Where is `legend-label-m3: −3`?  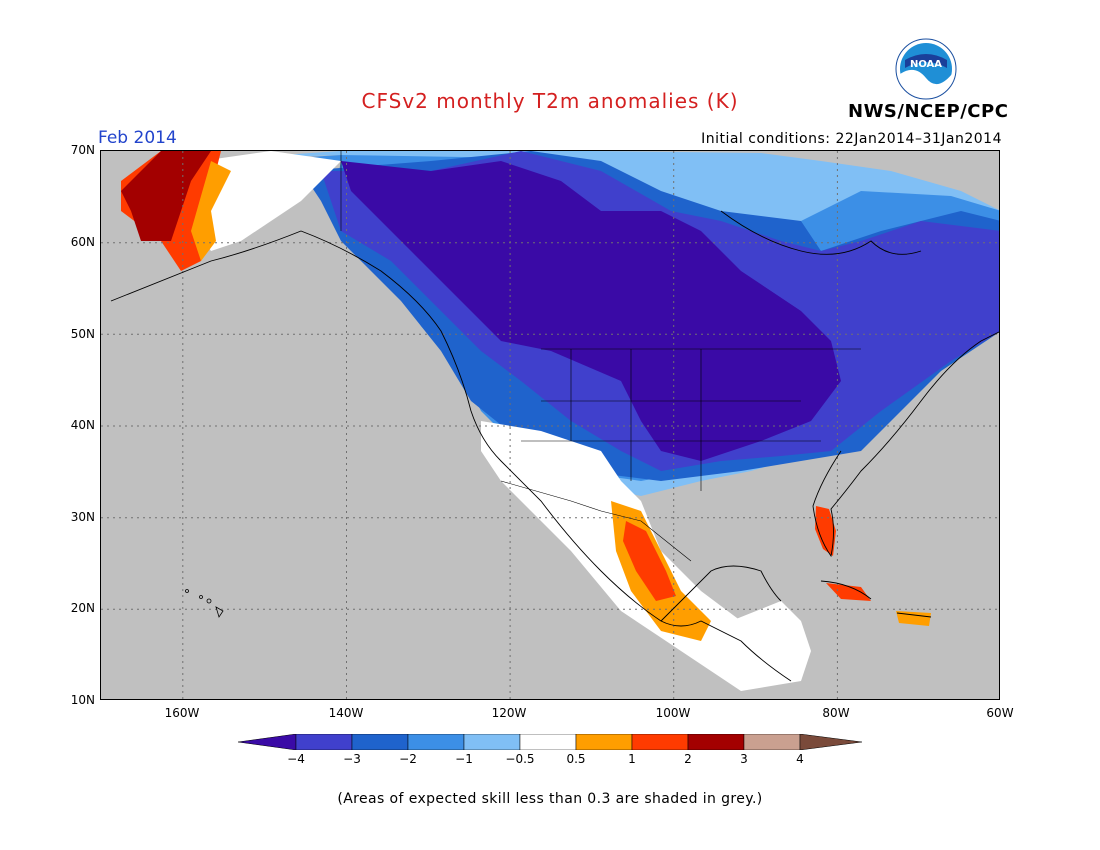
legend-label-m3: −3 is located at coordinates (352, 759).